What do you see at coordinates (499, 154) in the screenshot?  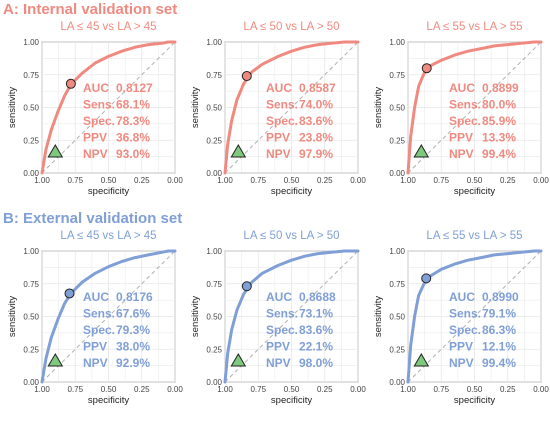 I see `metric-value: 99.4%` at bounding box center [499, 154].